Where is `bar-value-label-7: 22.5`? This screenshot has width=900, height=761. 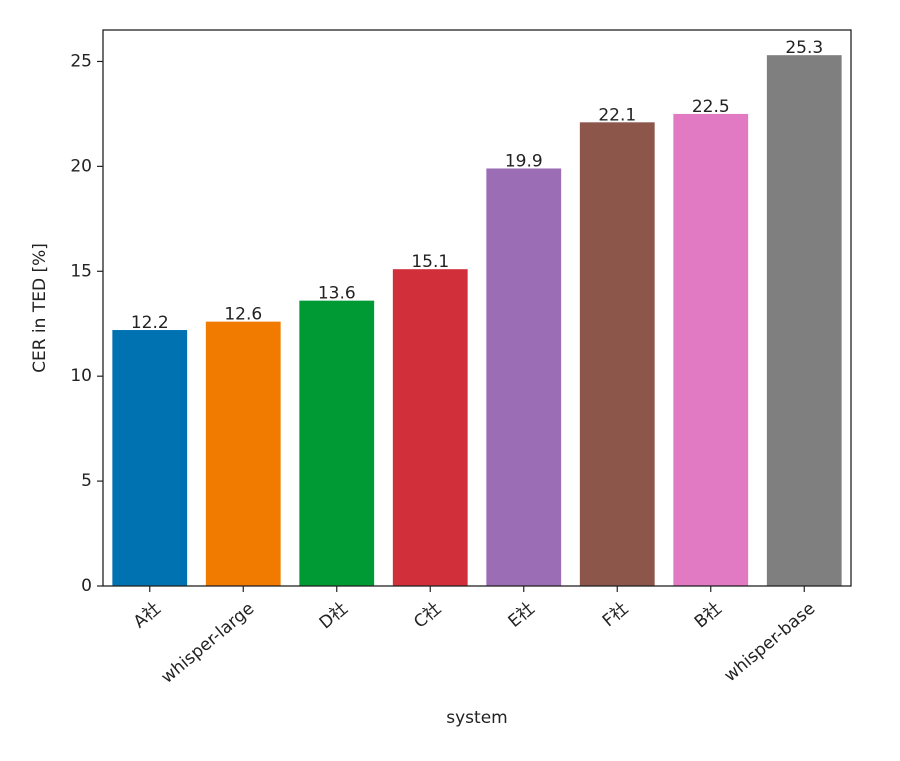
bar-value-label-7: 22.5 is located at coordinates (711, 107).